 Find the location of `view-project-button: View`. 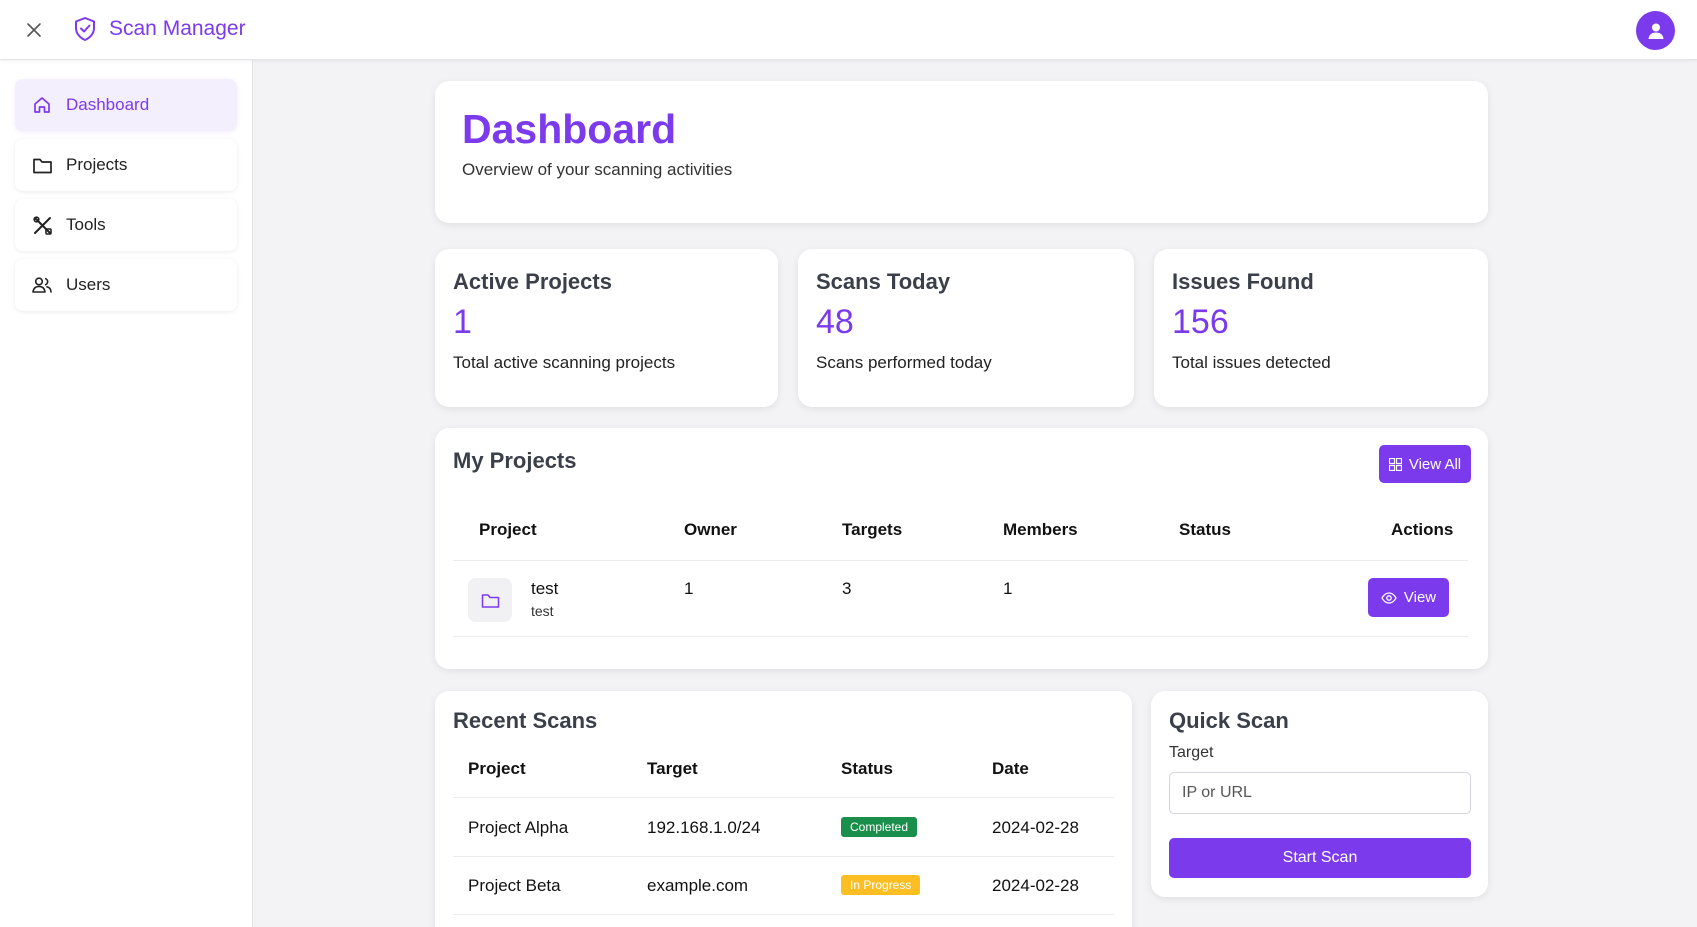

view-project-button: View is located at coordinates (1408, 597).